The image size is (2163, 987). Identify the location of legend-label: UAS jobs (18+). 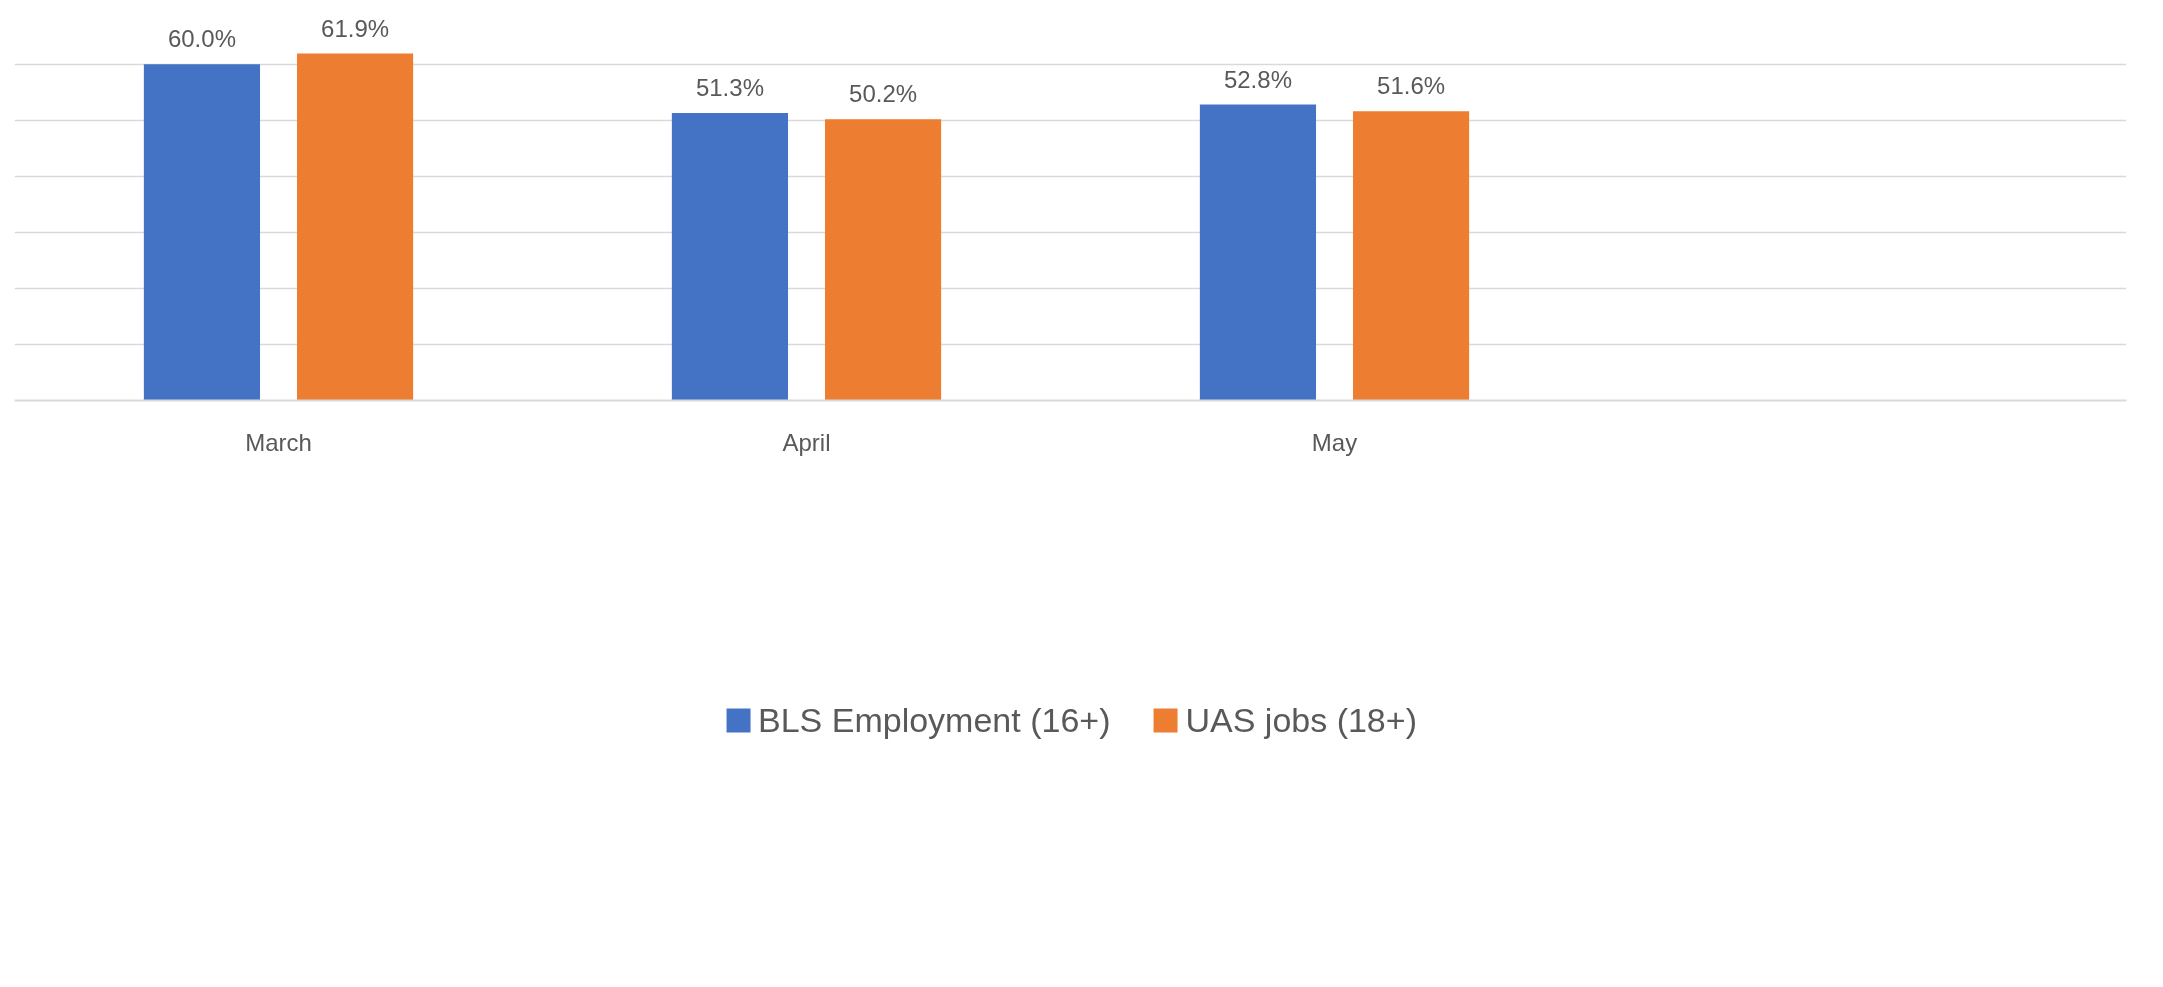
(1301, 720).